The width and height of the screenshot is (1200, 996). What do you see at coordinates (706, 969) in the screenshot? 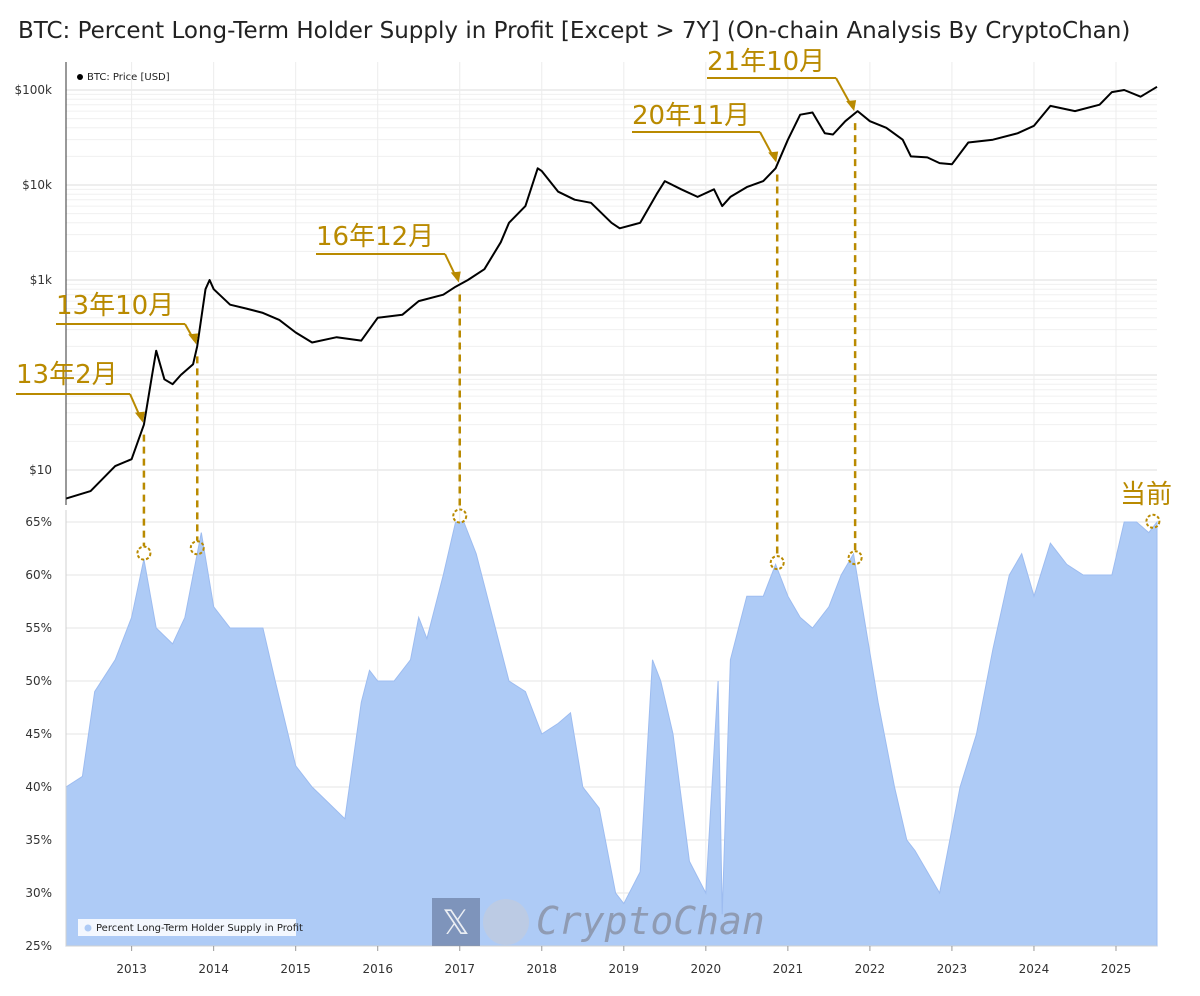
I see `x-tick-label: 2020` at bounding box center [706, 969].